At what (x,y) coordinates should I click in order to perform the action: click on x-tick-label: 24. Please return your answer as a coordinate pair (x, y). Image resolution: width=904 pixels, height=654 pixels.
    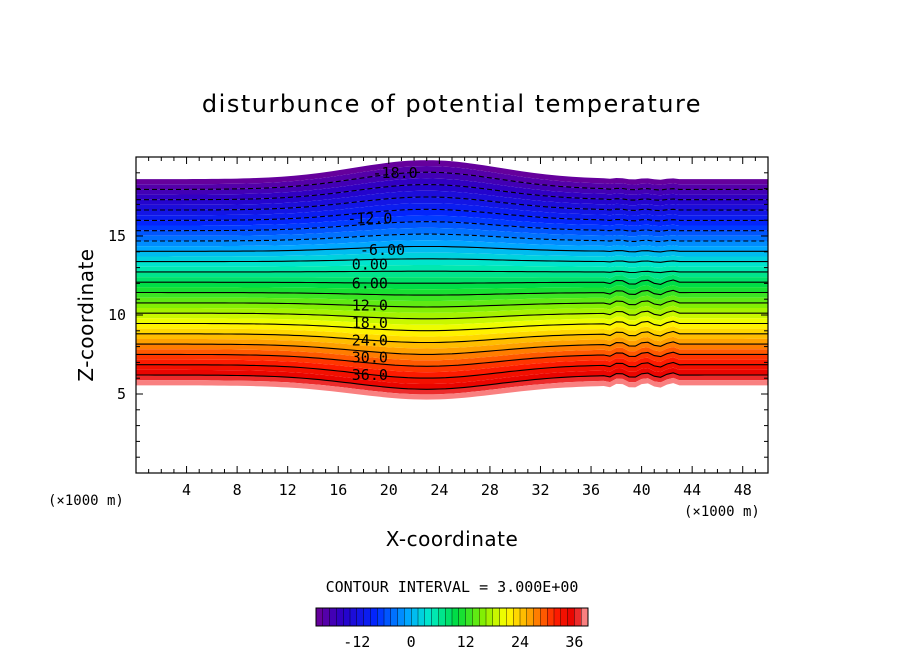
    Looking at the image, I should click on (439, 490).